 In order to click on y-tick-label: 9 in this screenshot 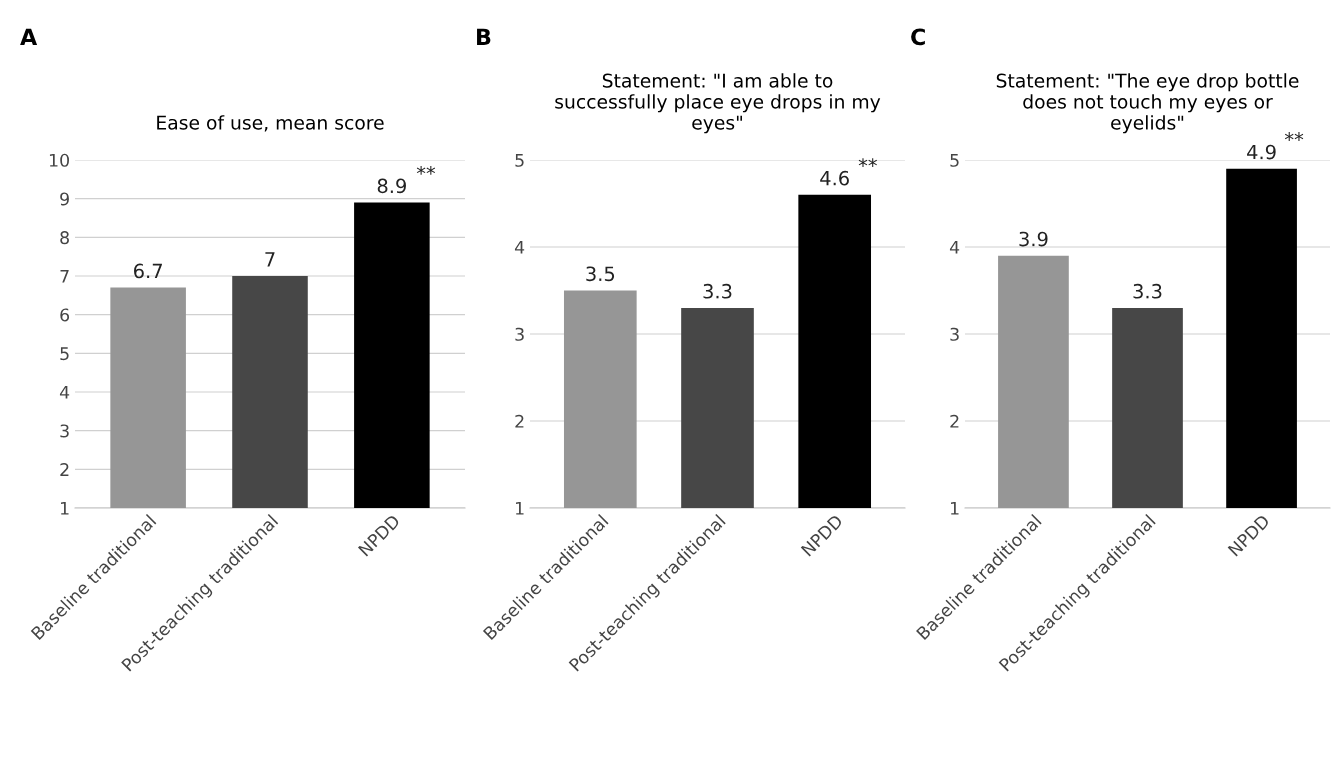, I will do `click(64, 199)`.